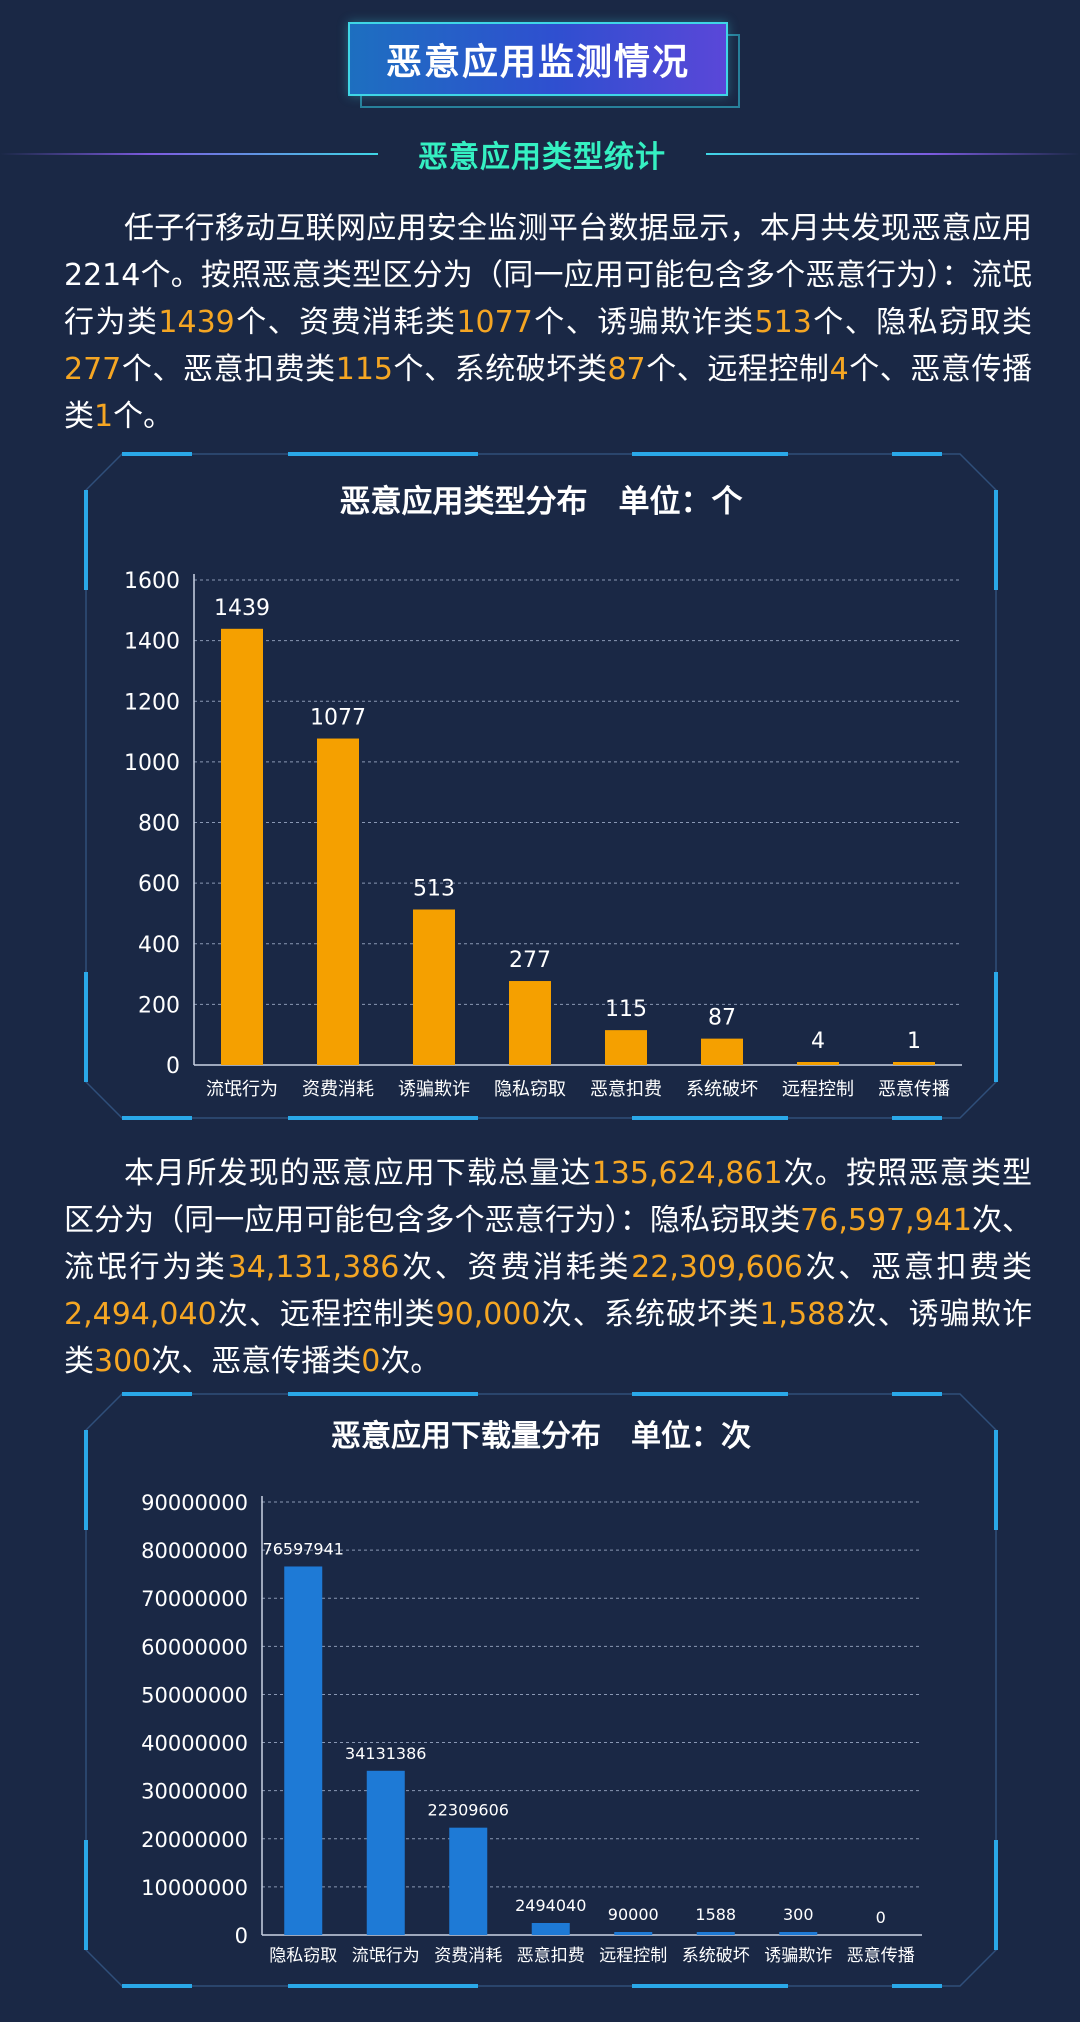 The height and width of the screenshot is (2022, 1080). Describe the element at coordinates (143, 416) in the screenshot. I see `paragraph-text: 个。` at that location.